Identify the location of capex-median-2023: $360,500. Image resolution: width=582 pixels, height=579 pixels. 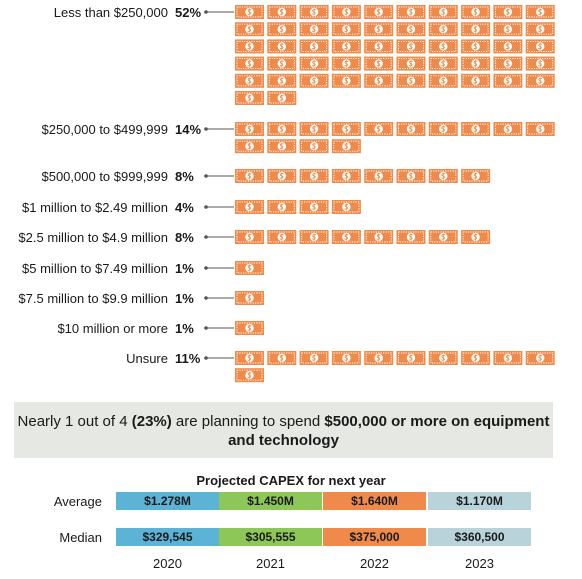
(479, 537).